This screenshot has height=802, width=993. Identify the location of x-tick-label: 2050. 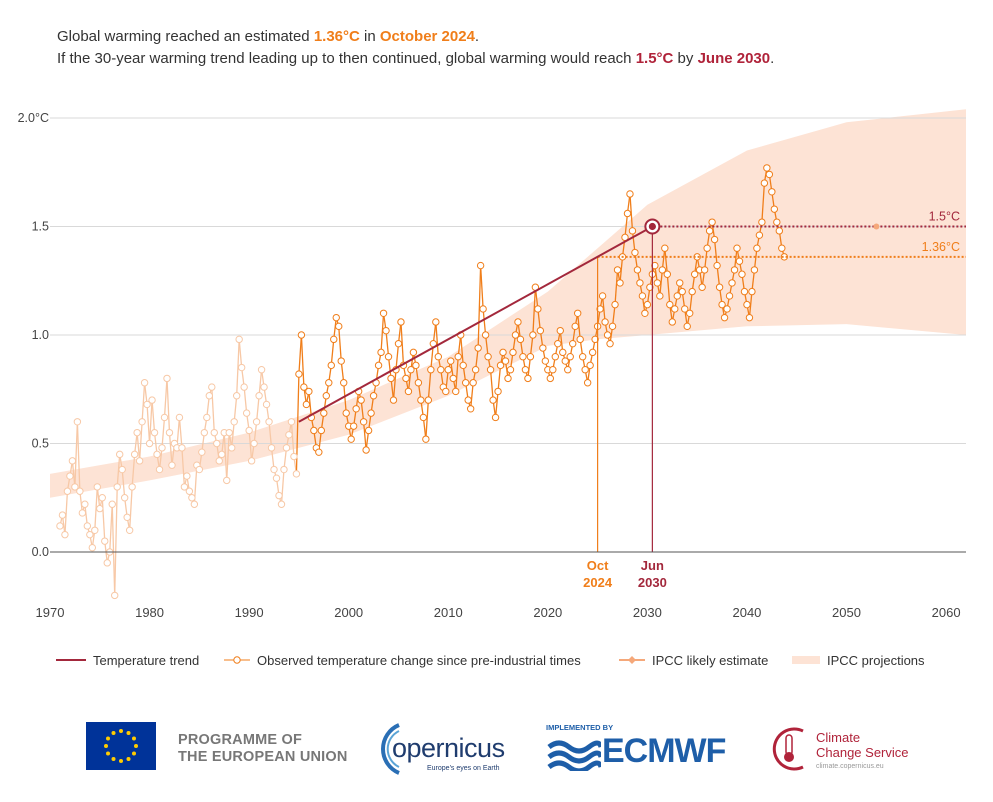
(846, 612).